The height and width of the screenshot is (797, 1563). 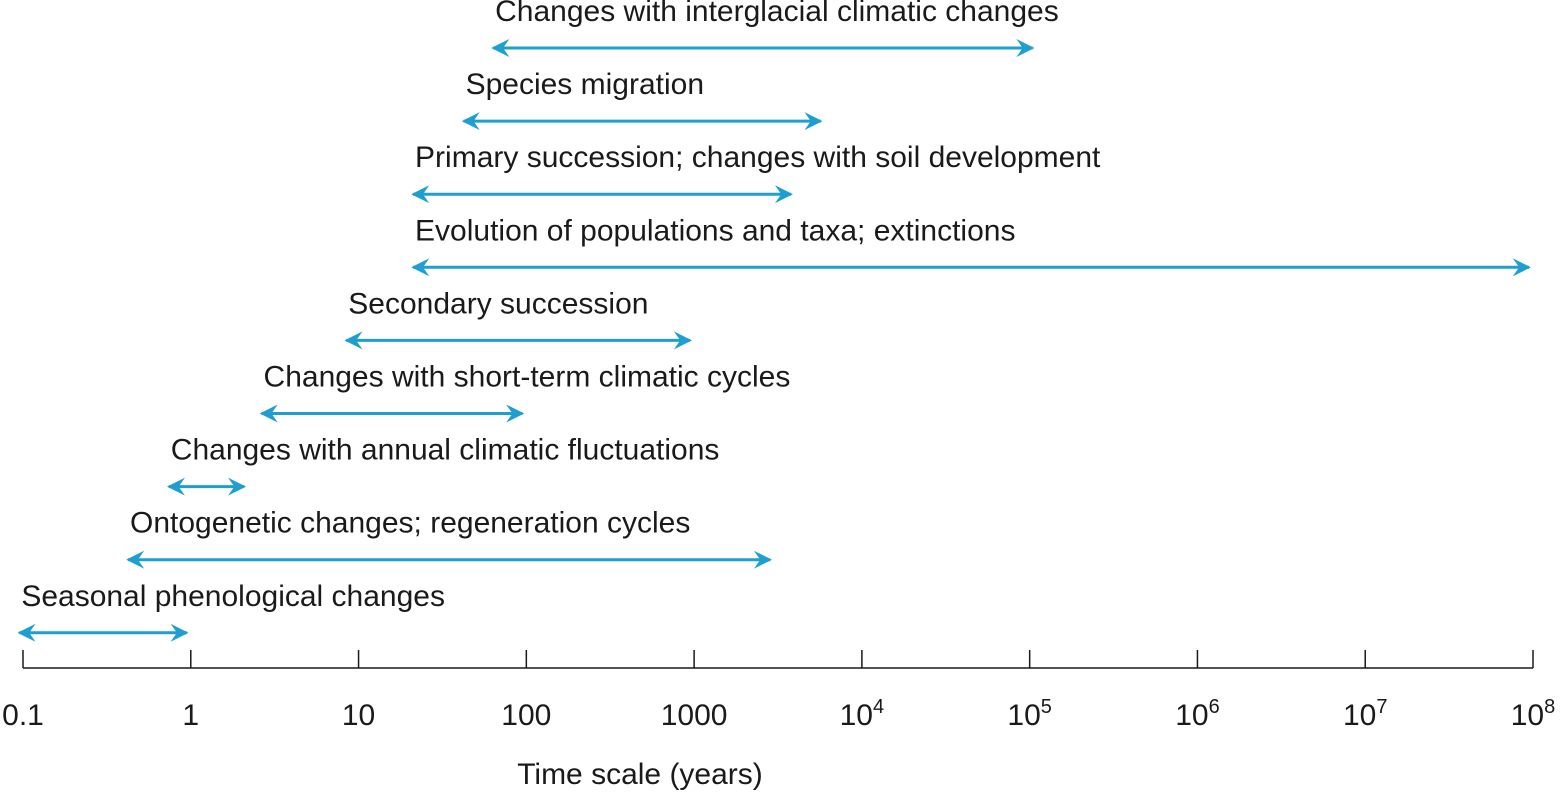 I want to click on x-tick-label-exponent: 8, so click(x=1549, y=707).